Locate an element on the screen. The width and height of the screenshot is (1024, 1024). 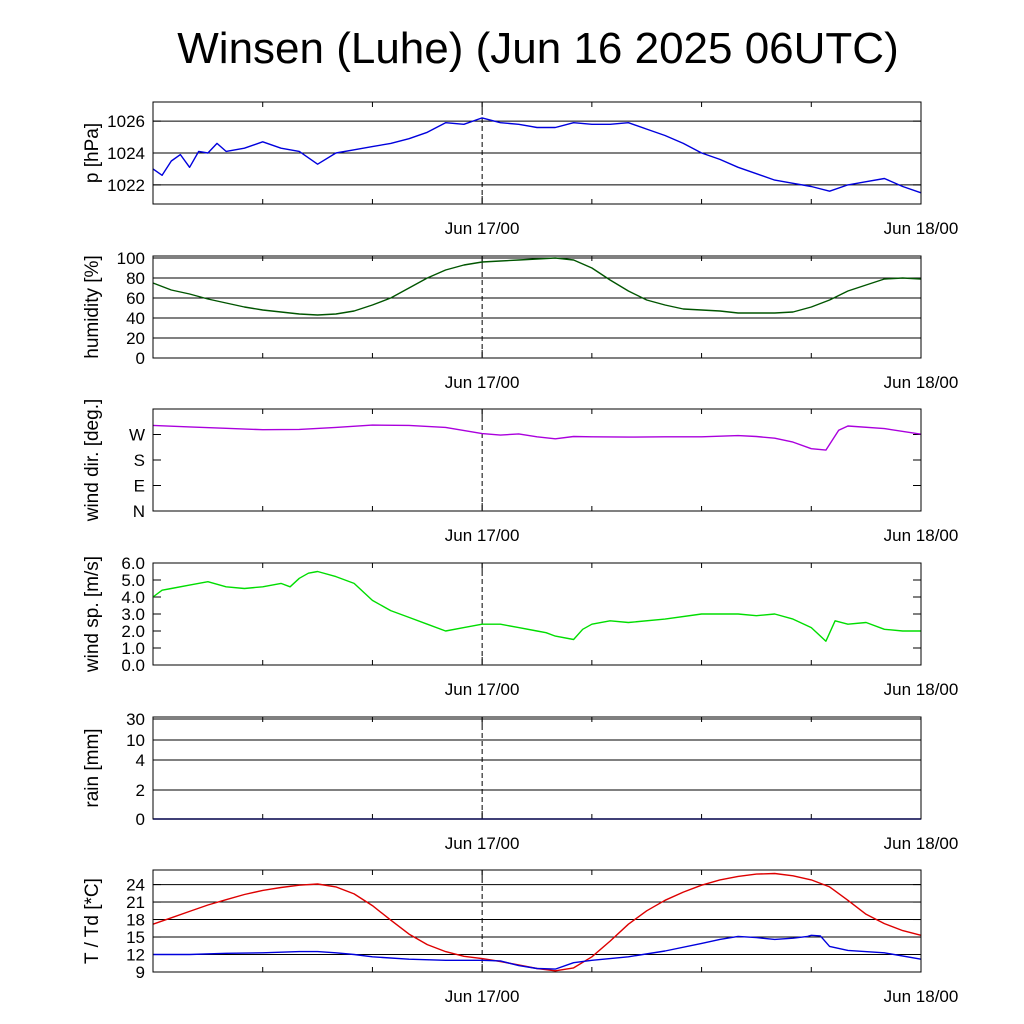
y-axis-label: wind sp. [m/s] is located at coordinates (92, 614).